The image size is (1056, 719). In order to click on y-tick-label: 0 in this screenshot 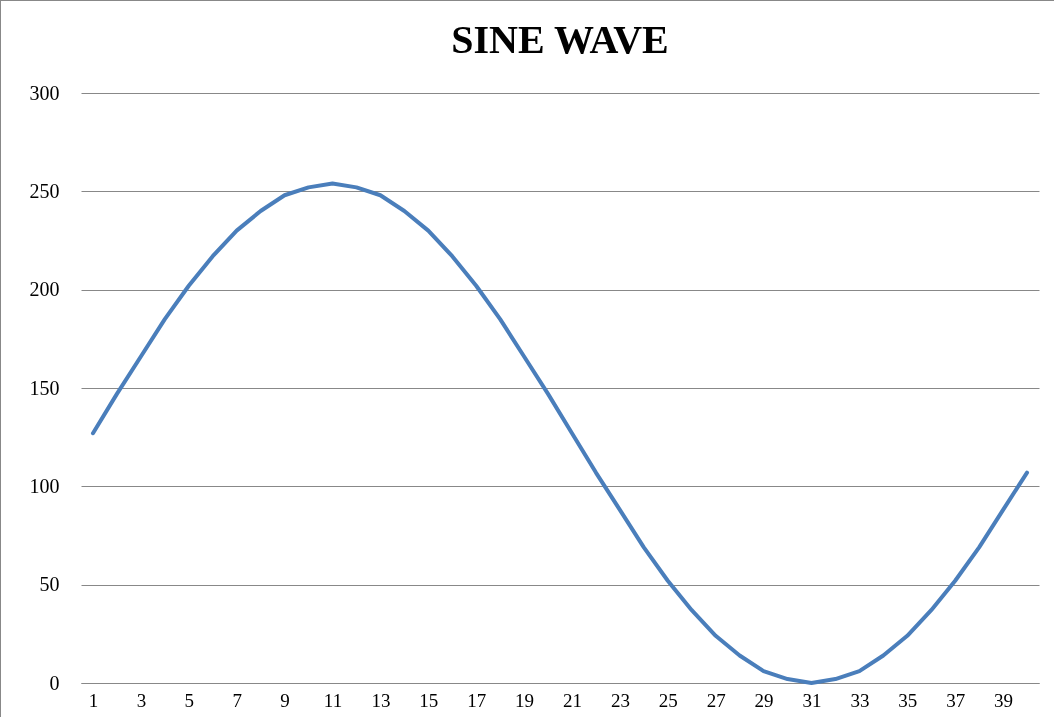, I will do `click(54, 682)`.